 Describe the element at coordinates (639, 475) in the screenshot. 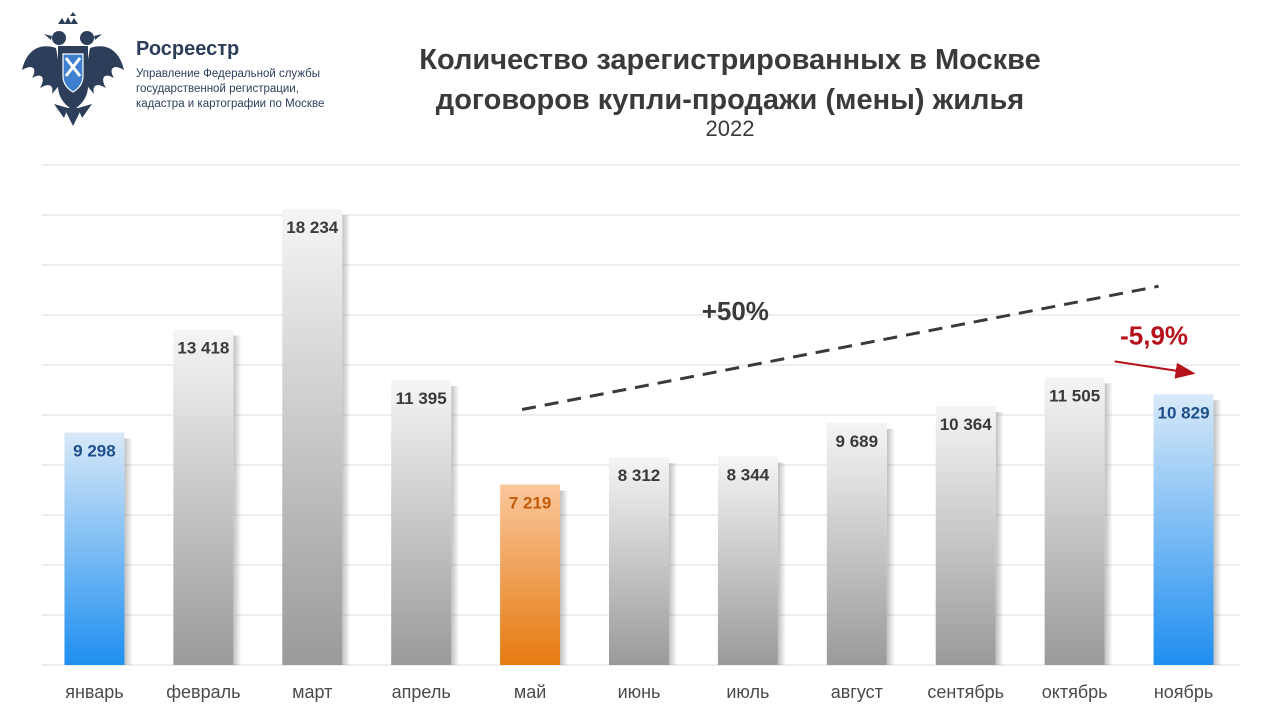

I see `bar-value-label: 8 312` at that location.